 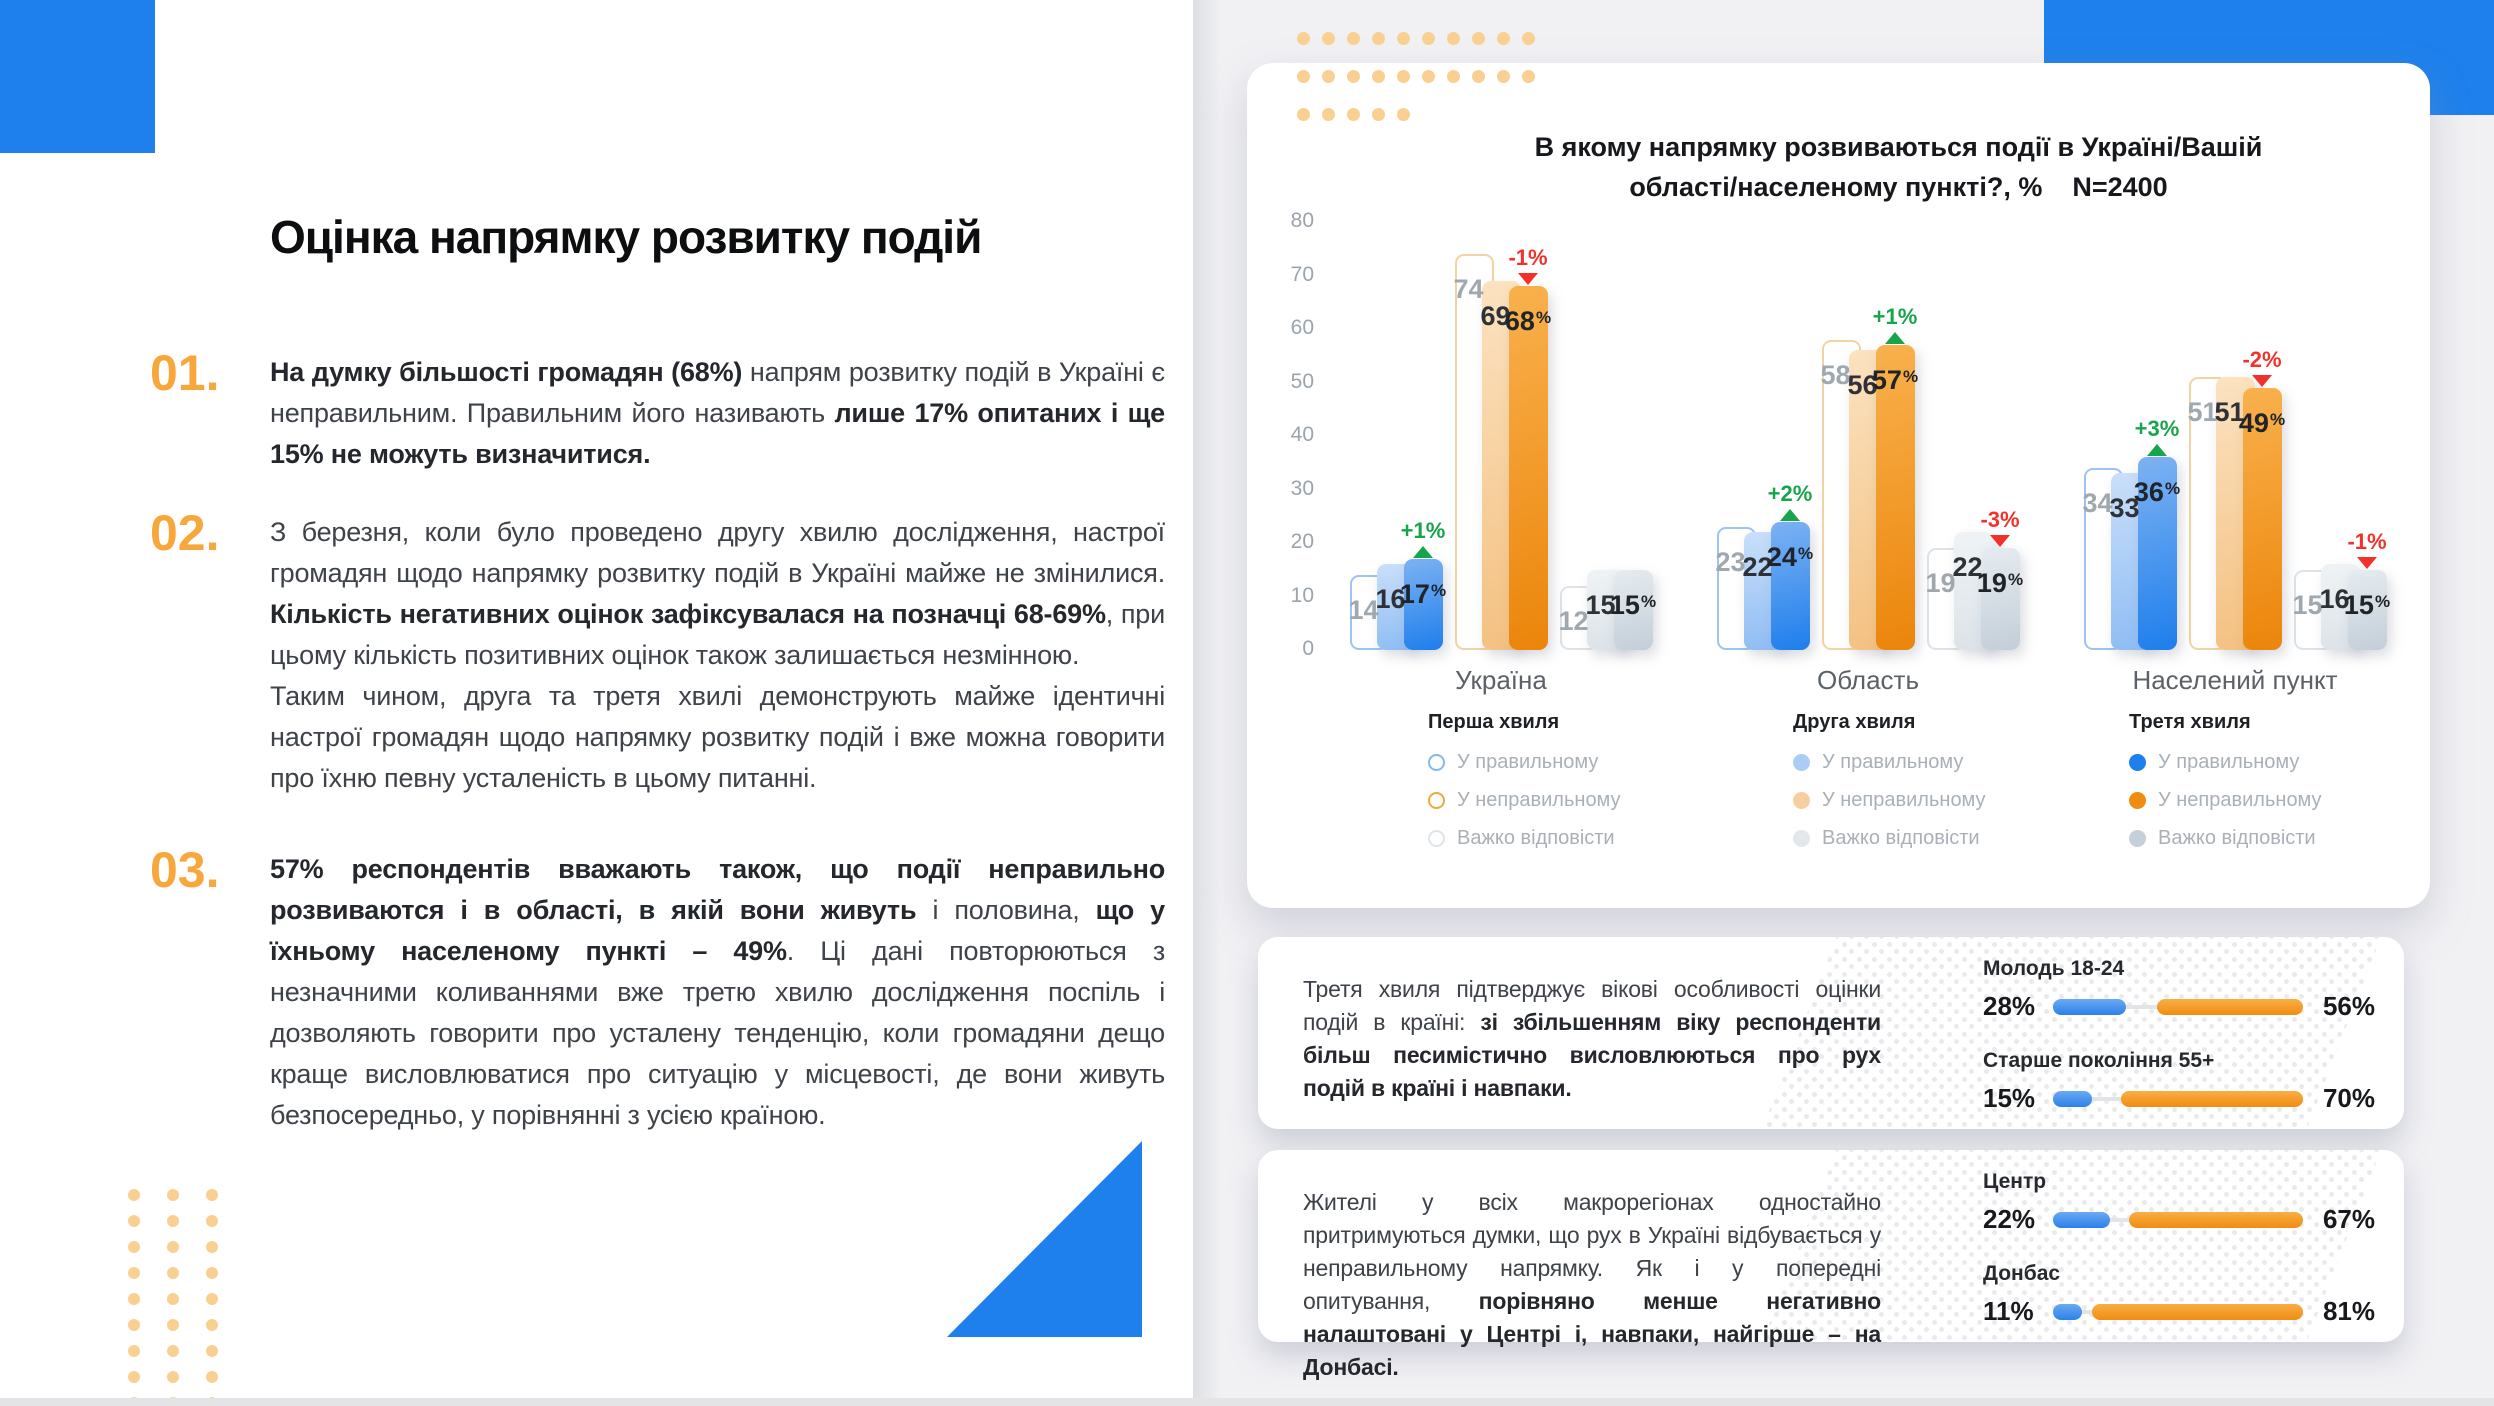 What do you see at coordinates (2367, 562) in the screenshot?
I see `delta-arrow-down-icon` at bounding box center [2367, 562].